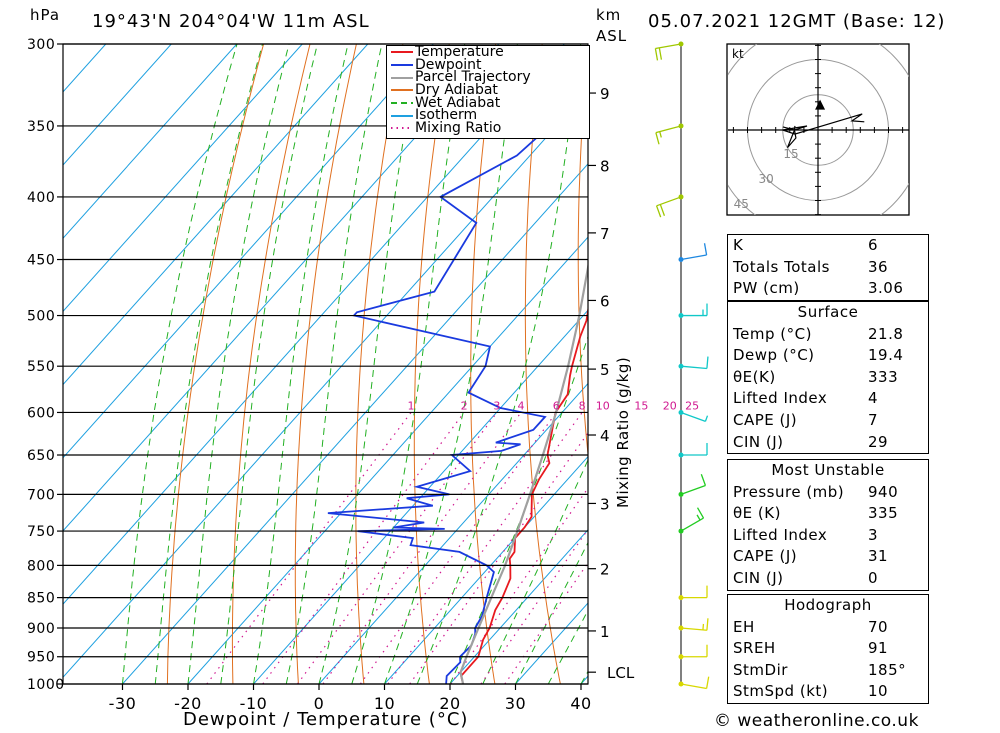 The width and height of the screenshot is (1000, 733). What do you see at coordinates (605, 504) in the screenshot?
I see `altitude-tick-label: 3` at bounding box center [605, 504].